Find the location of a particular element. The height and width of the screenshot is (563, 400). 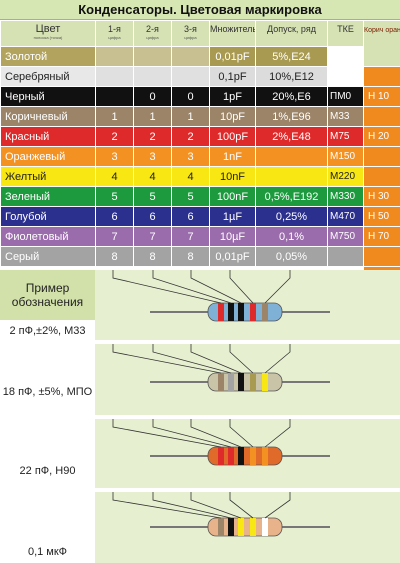

header-digit-2: 2-я цифра is located at coordinates (152, 33).